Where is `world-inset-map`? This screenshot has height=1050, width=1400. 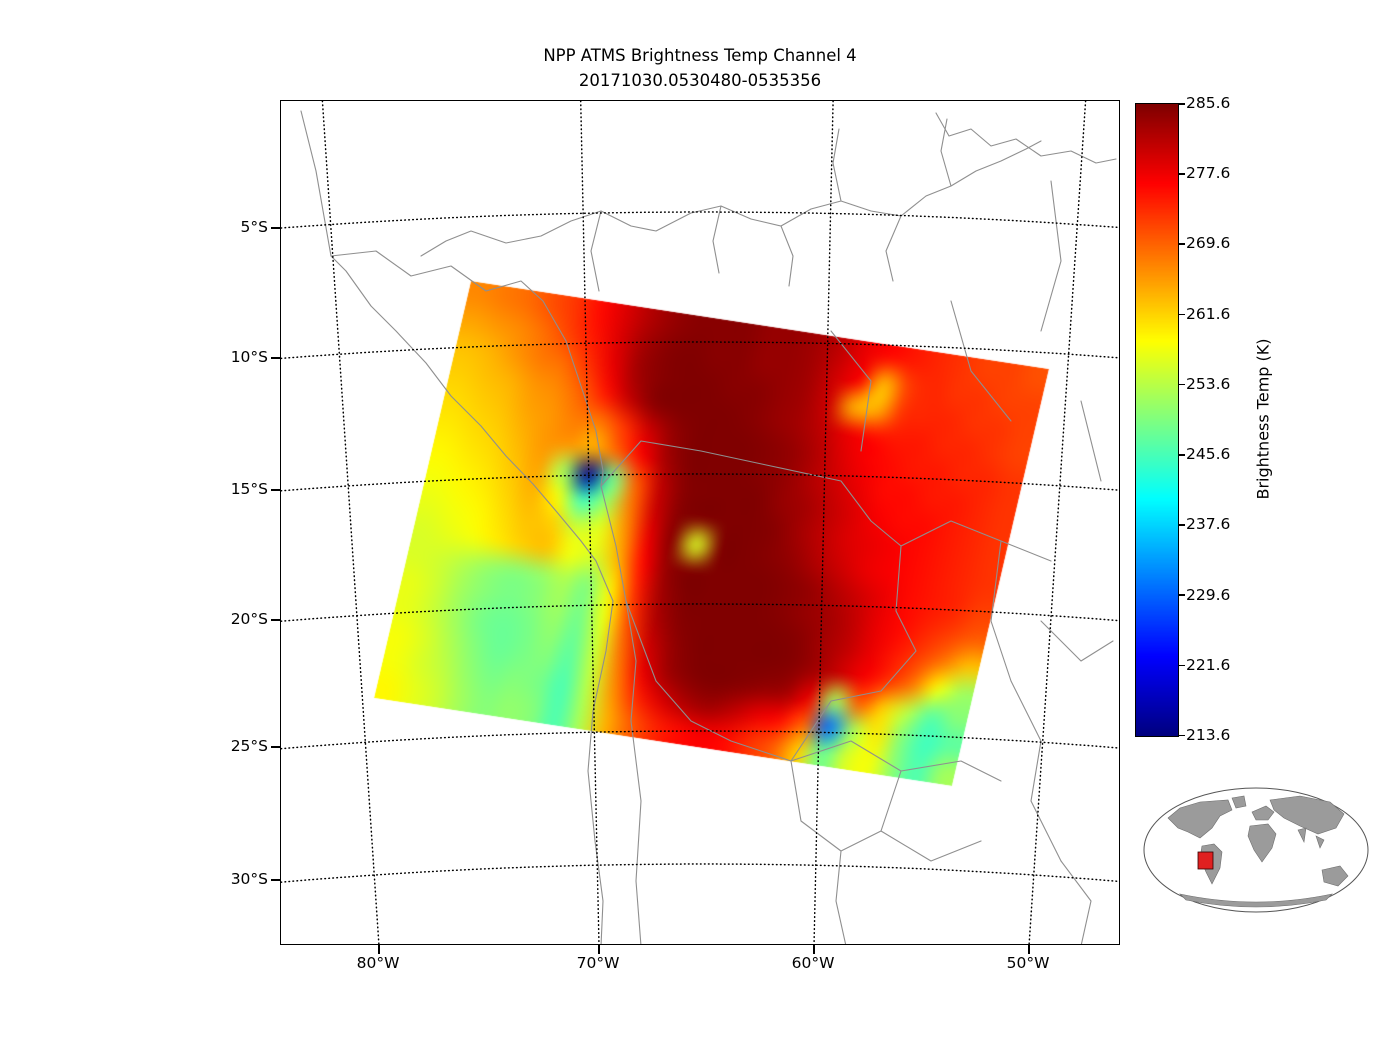 world-inset-map is located at coordinates (1256, 850).